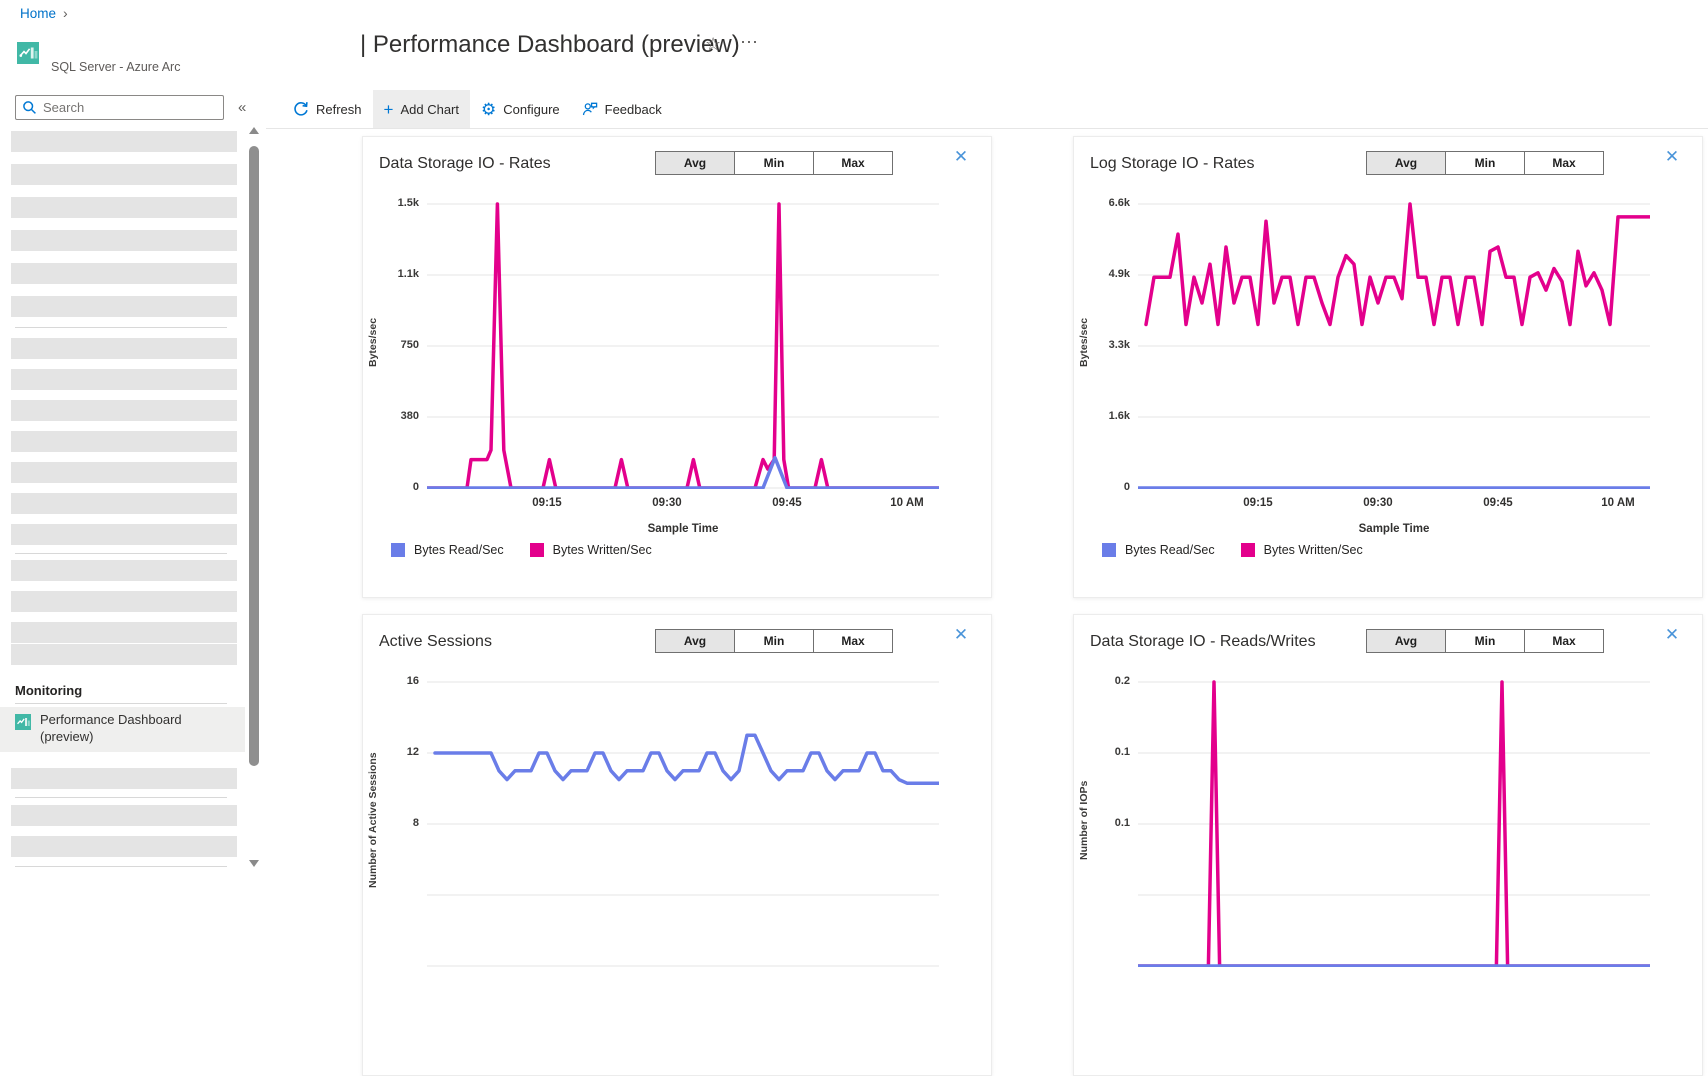 The image size is (1708, 1076). I want to click on performance-dashboard-icon, so click(23, 722).